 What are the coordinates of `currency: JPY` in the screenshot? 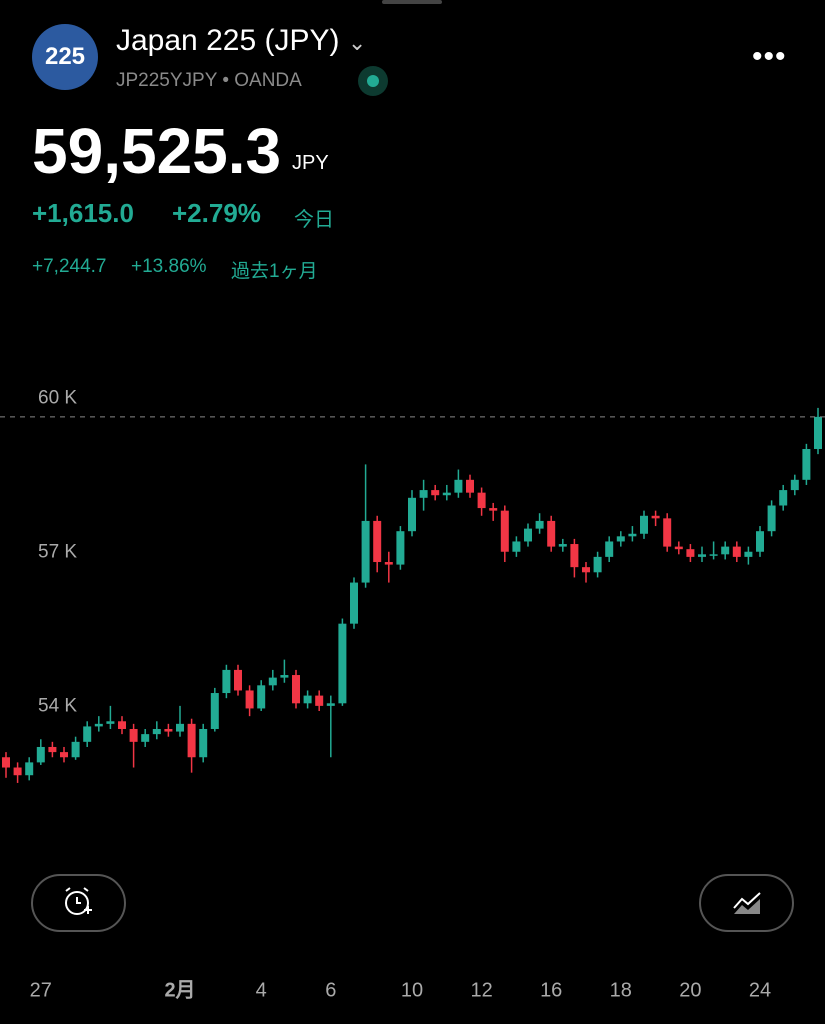 It's located at (310, 163).